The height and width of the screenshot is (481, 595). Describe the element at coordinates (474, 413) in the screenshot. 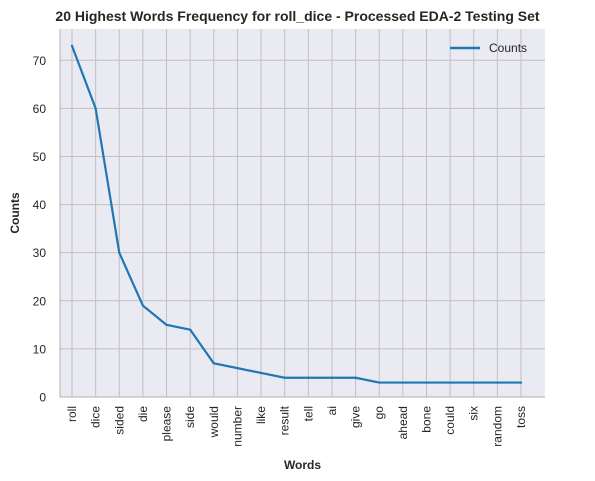

I see `x-tick-label: six` at that location.